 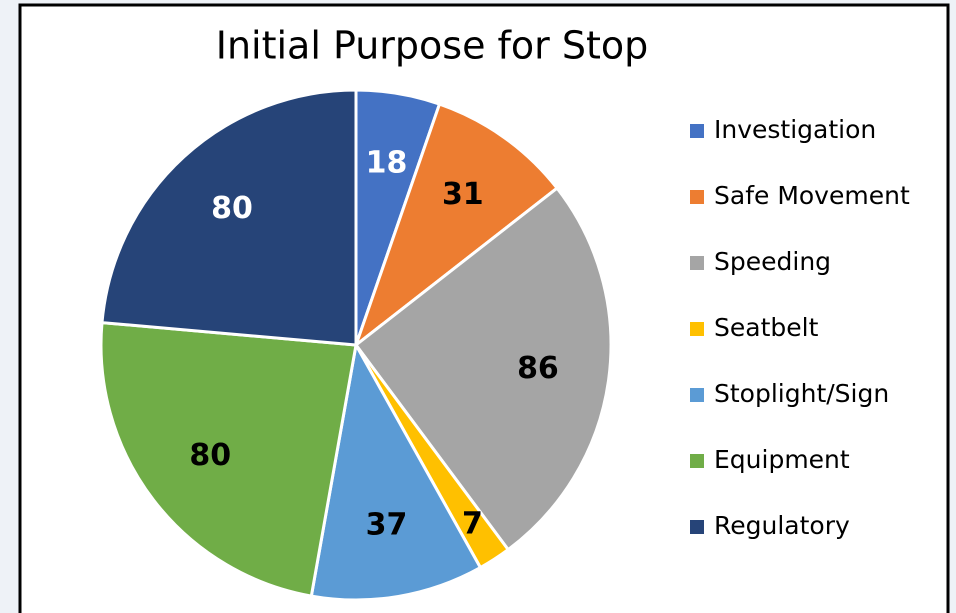 What do you see at coordinates (812, 195) in the screenshot?
I see `legend-label: Safe Movement` at bounding box center [812, 195].